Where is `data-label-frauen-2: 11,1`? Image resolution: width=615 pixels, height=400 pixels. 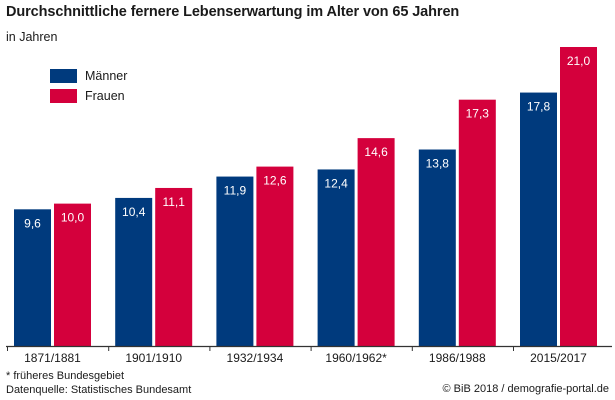 data-label-frauen-2: 11,1 is located at coordinates (173, 202).